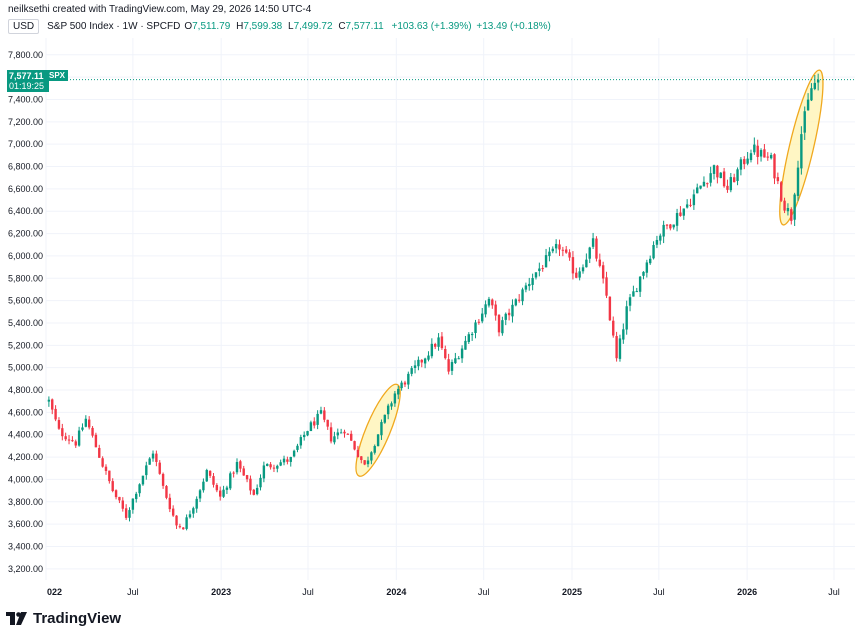  Describe the element at coordinates (114, 26) in the screenshot. I see `symbol-description: S&P 500 Index · 1W · SPCFD` at that location.